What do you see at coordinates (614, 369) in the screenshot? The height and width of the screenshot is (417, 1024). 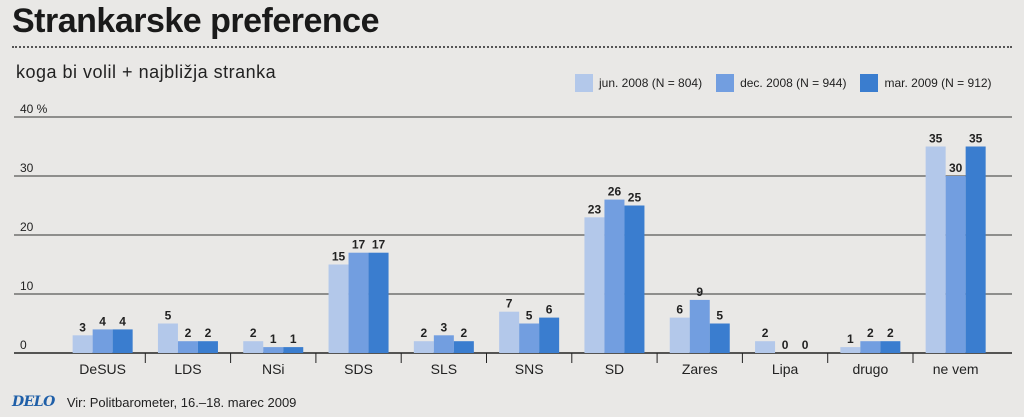 I see `x-tick-label: SD` at bounding box center [614, 369].